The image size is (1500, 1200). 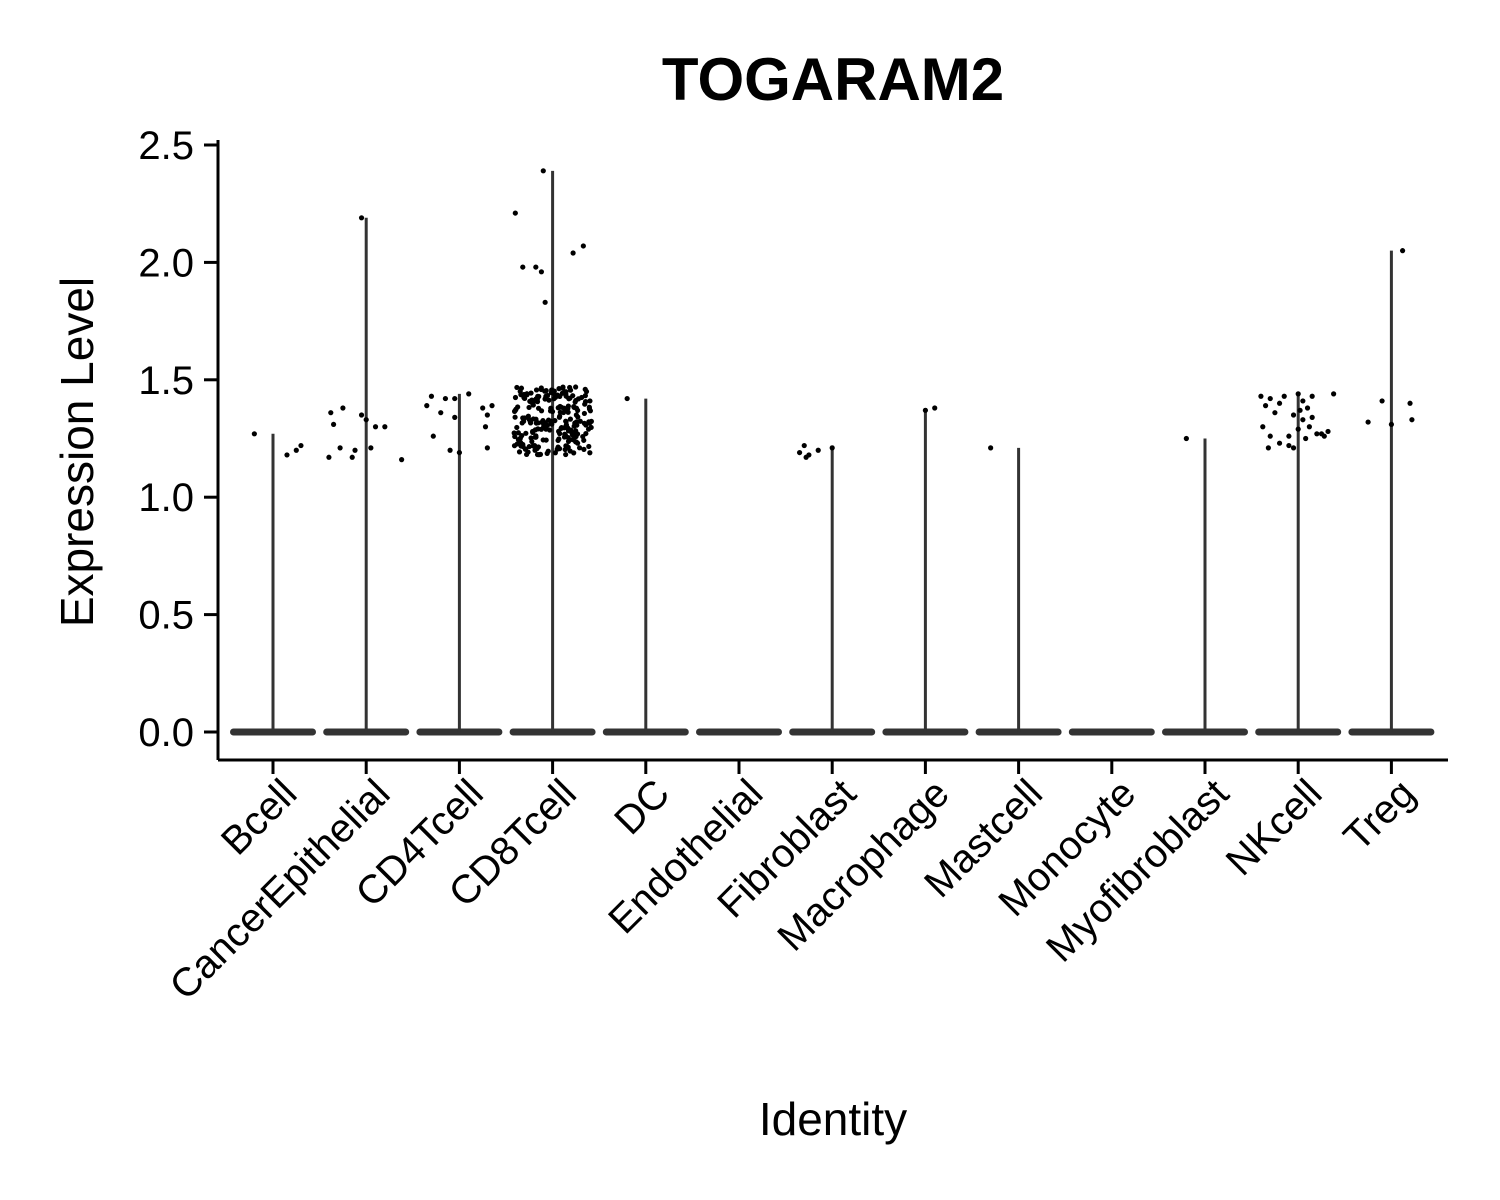 I want to click on x-tick-label: NKcell, so click(x=1274, y=827).